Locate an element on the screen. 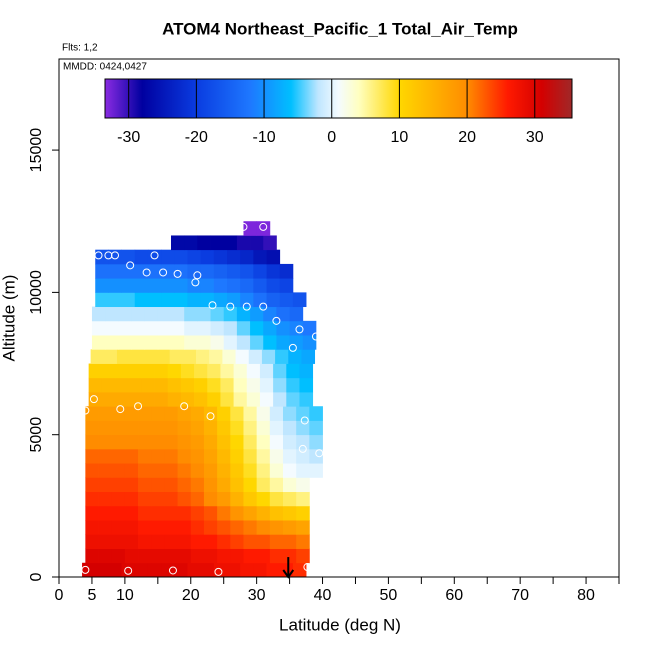 This screenshot has width=650, height=650. x-tick-label: 10 is located at coordinates (125, 595).